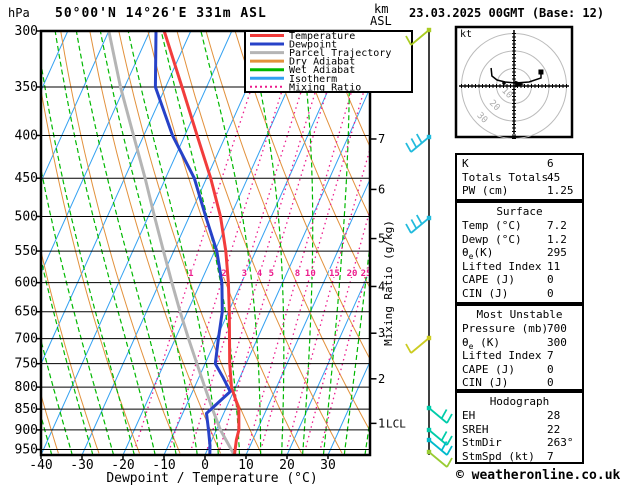  I want to click on svg-text: 800, so click(26, 387).